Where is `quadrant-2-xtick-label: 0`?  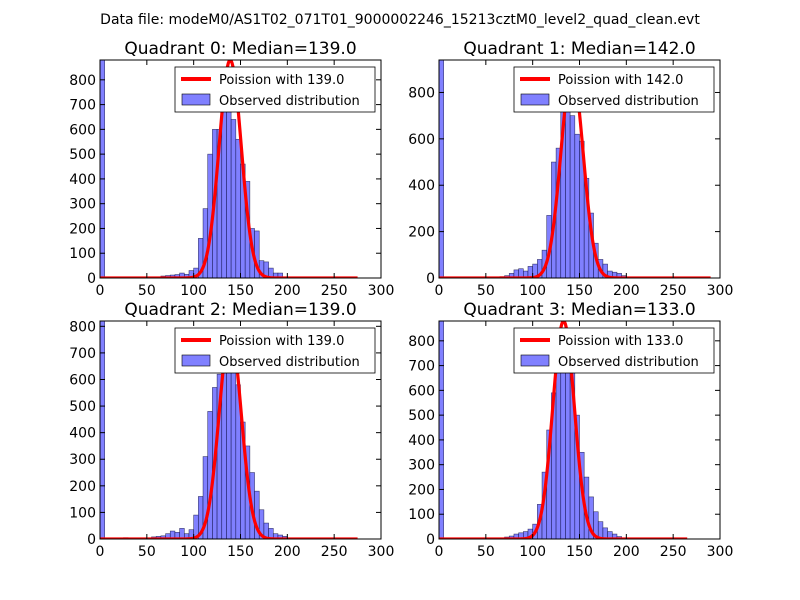 quadrant-2-xtick-label: 0 is located at coordinates (100, 552).